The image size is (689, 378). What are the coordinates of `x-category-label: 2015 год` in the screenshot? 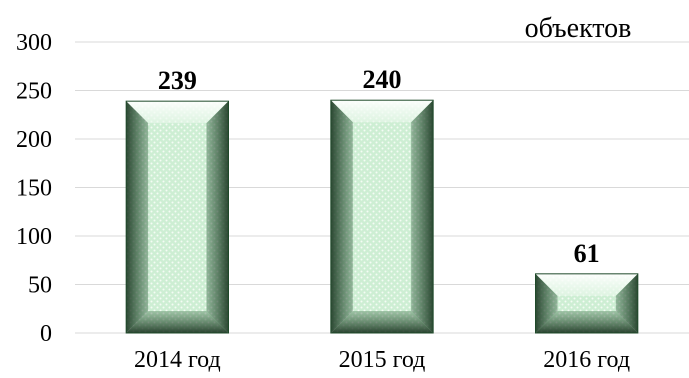 It's located at (382, 360).